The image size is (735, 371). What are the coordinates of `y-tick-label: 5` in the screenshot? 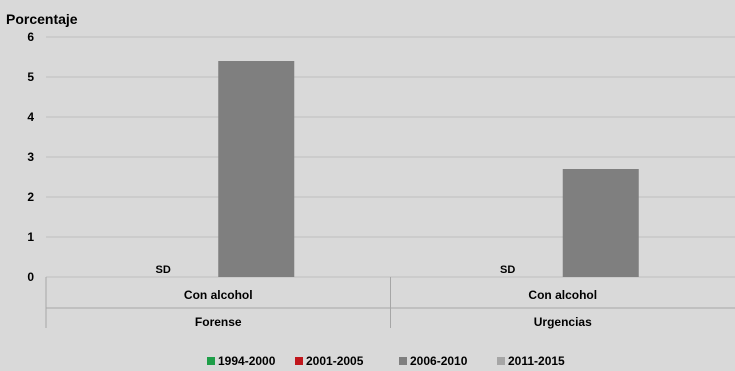 It's located at (30, 77).